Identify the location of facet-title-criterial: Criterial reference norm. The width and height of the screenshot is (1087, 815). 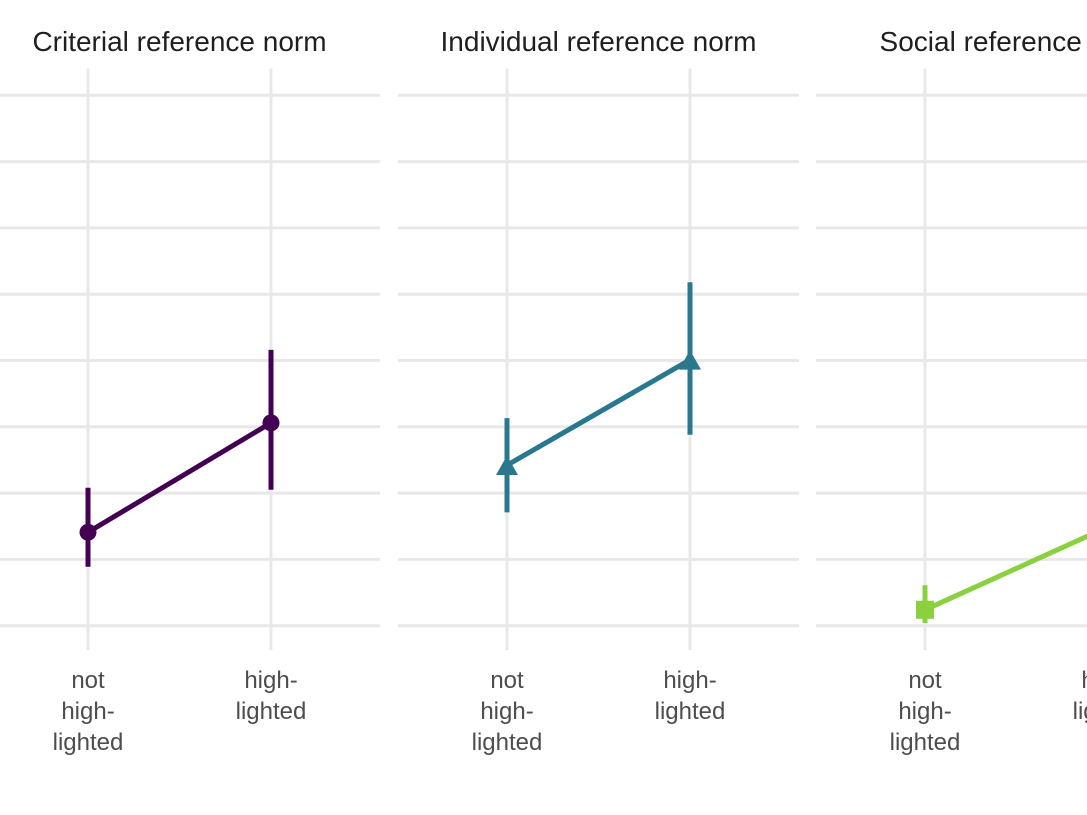
(179, 41).